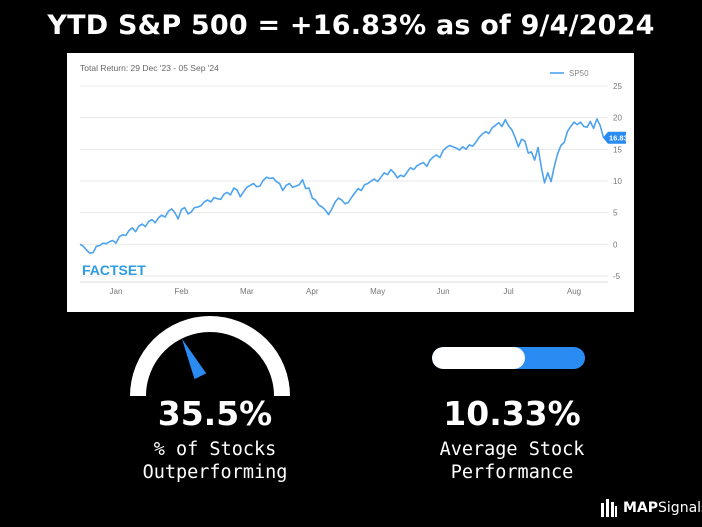  I want to click on y-tick-label: 20, so click(617, 118).